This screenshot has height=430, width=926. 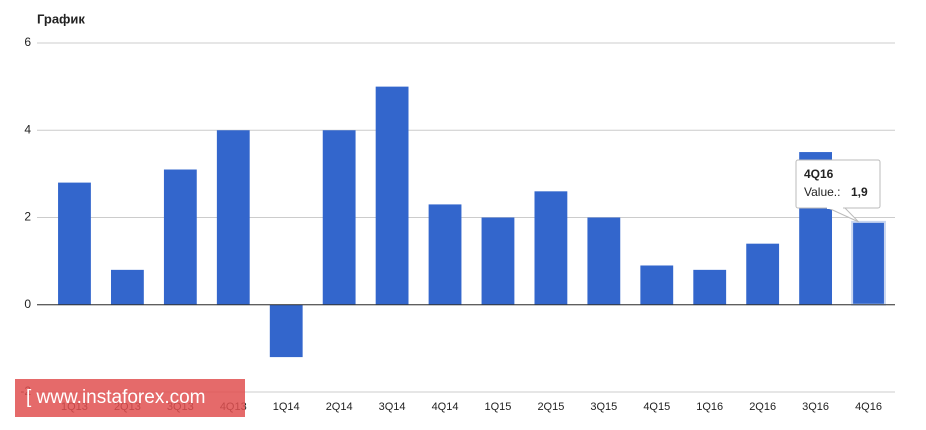 What do you see at coordinates (445, 407) in the screenshot?
I see `x-tick-label: 4Q14` at bounding box center [445, 407].